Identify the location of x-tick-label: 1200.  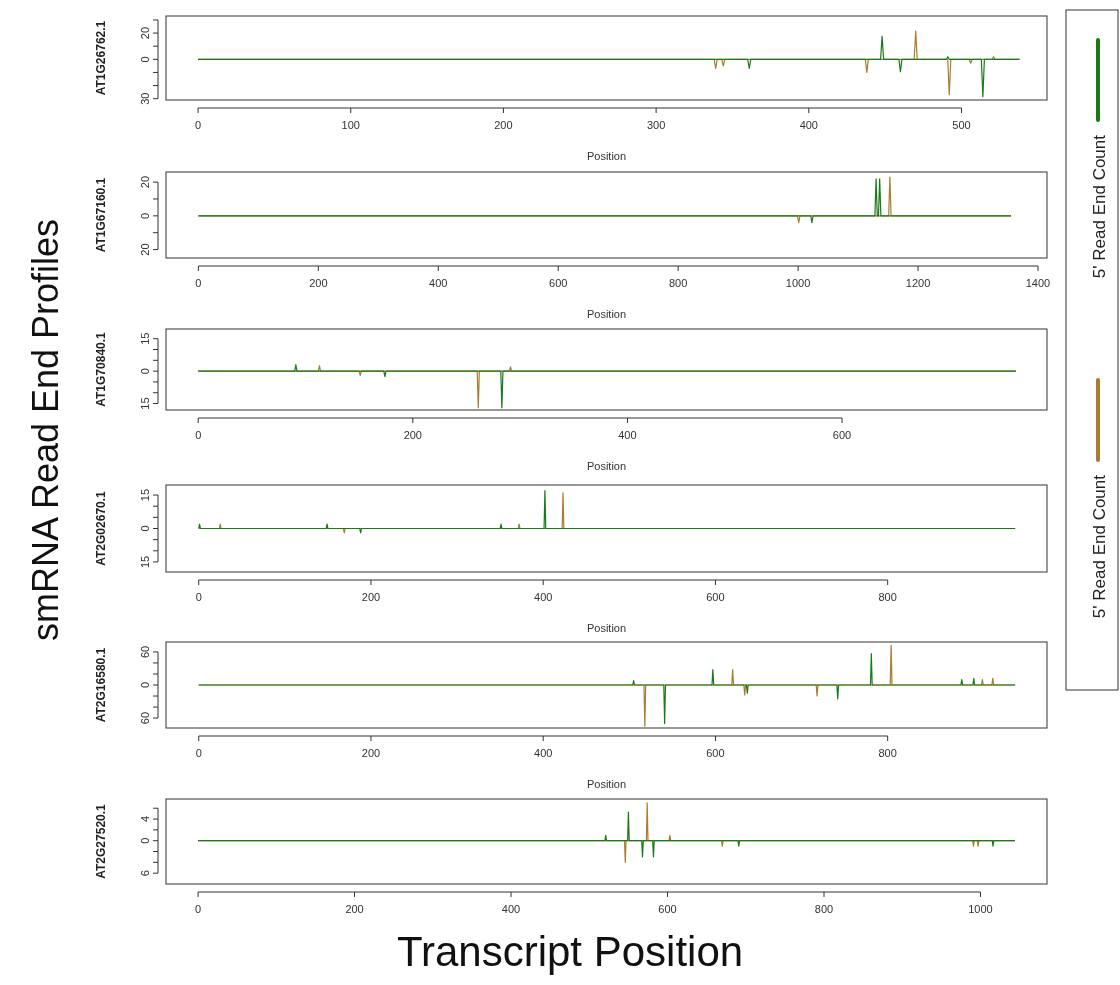
(918, 283).